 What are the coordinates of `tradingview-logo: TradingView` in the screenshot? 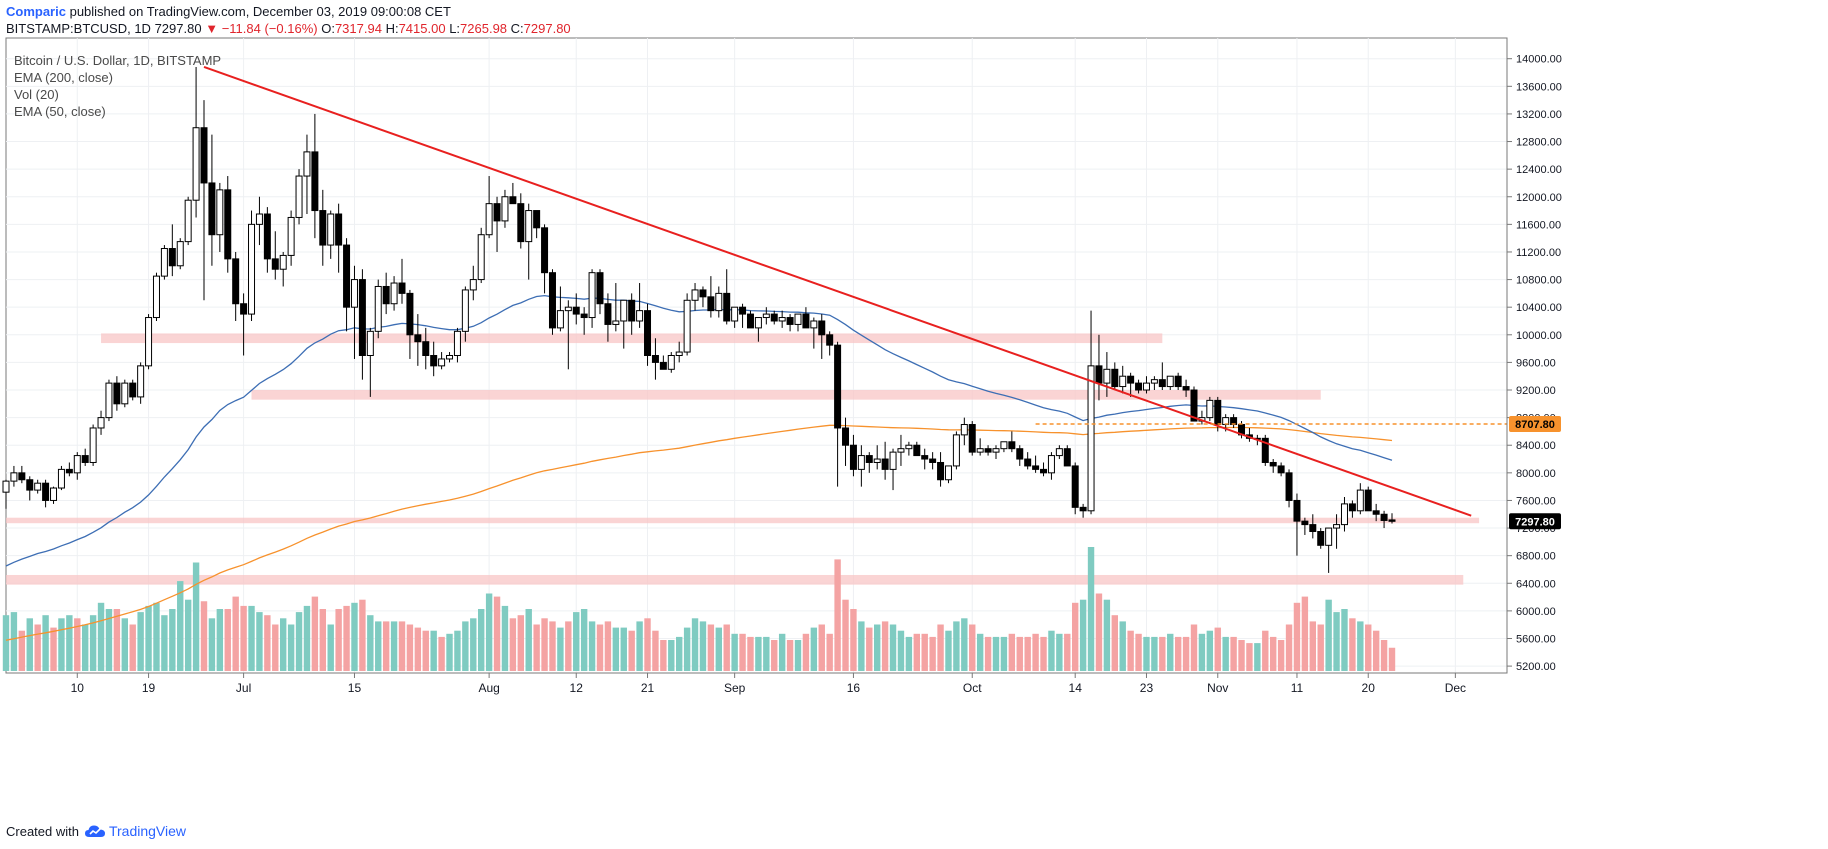 It's located at (135, 831).